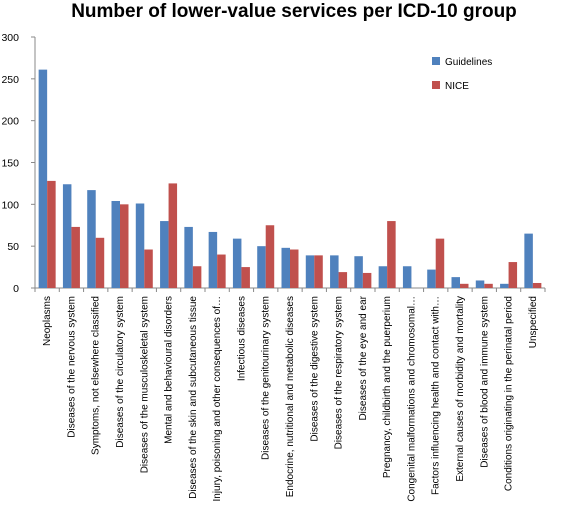 The height and width of the screenshot is (523, 568). I want to click on category-label: Mental and behavioural disorders, so click(169, 370).